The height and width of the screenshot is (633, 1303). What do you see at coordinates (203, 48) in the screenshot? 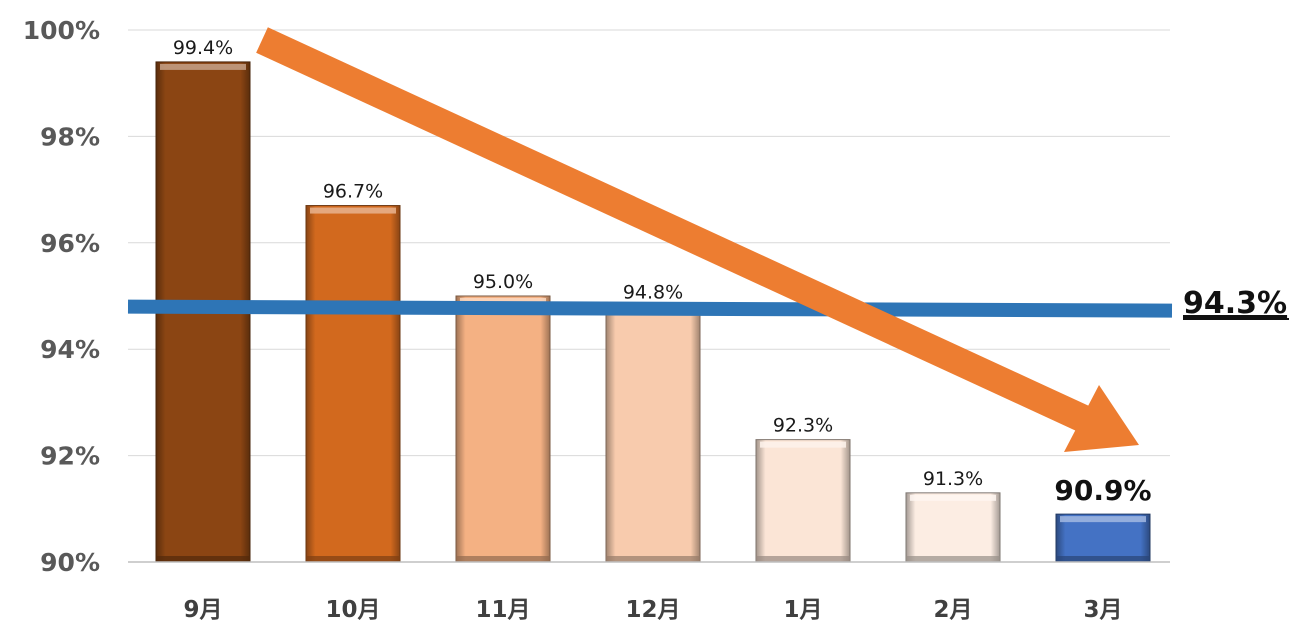
I see `data-label: 99.4%` at bounding box center [203, 48].